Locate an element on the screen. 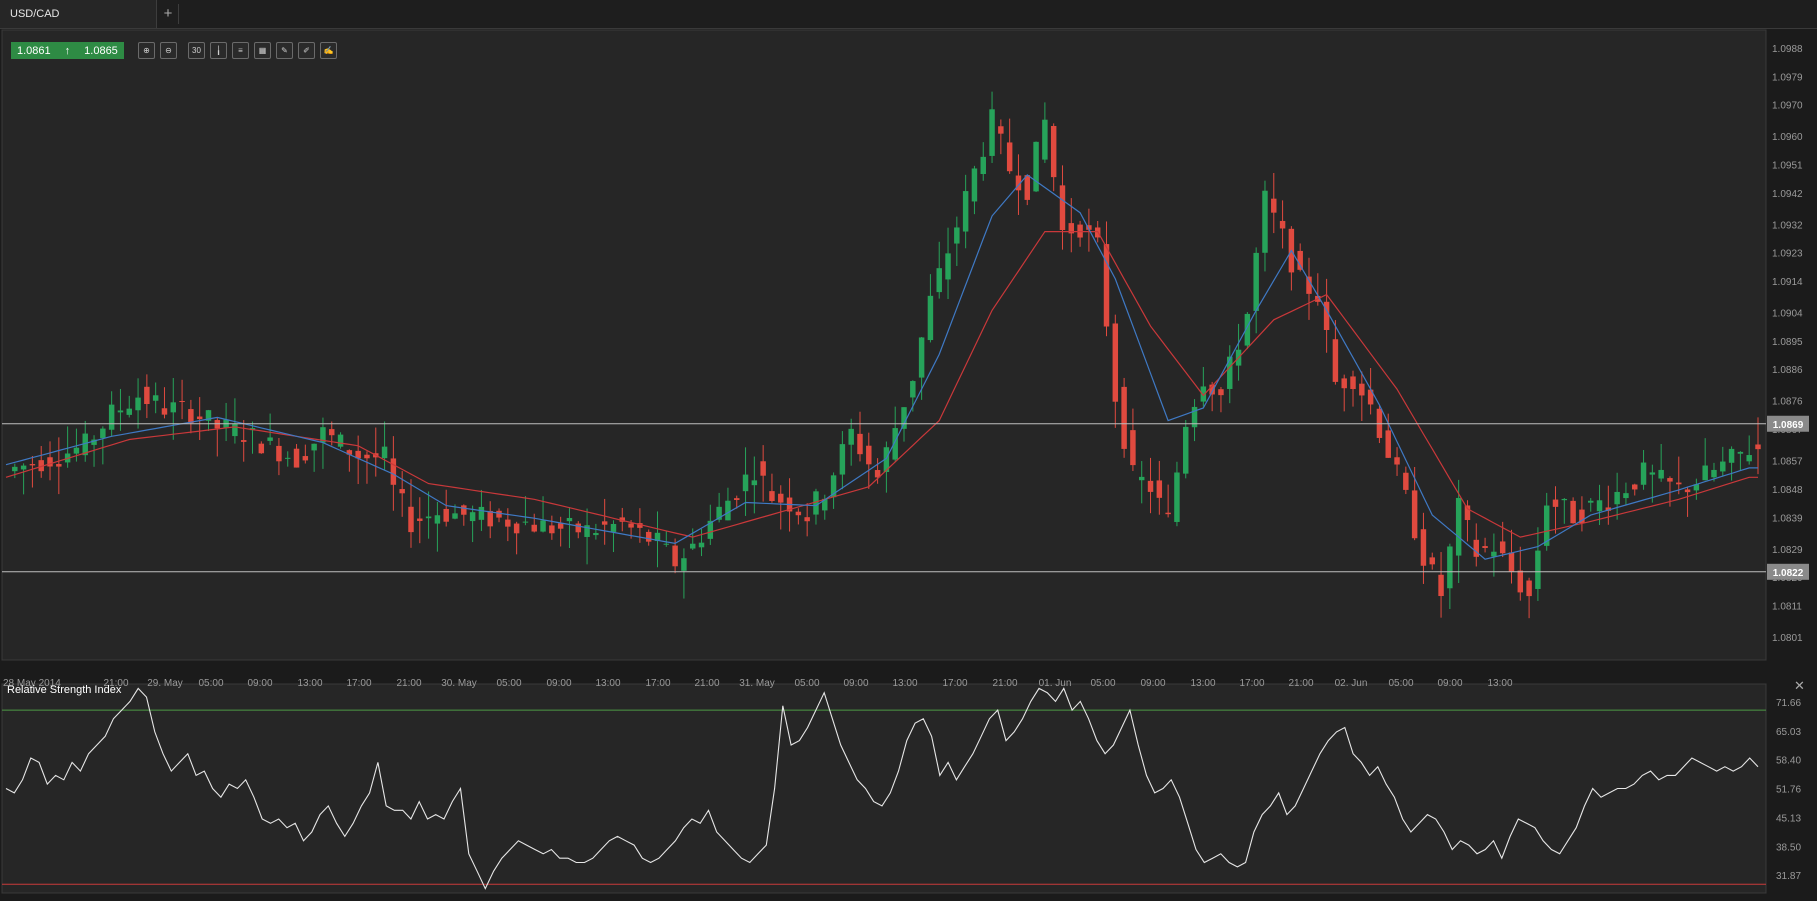 The image size is (1817, 901). price-tick-label: 1.0951 is located at coordinates (1787, 165).